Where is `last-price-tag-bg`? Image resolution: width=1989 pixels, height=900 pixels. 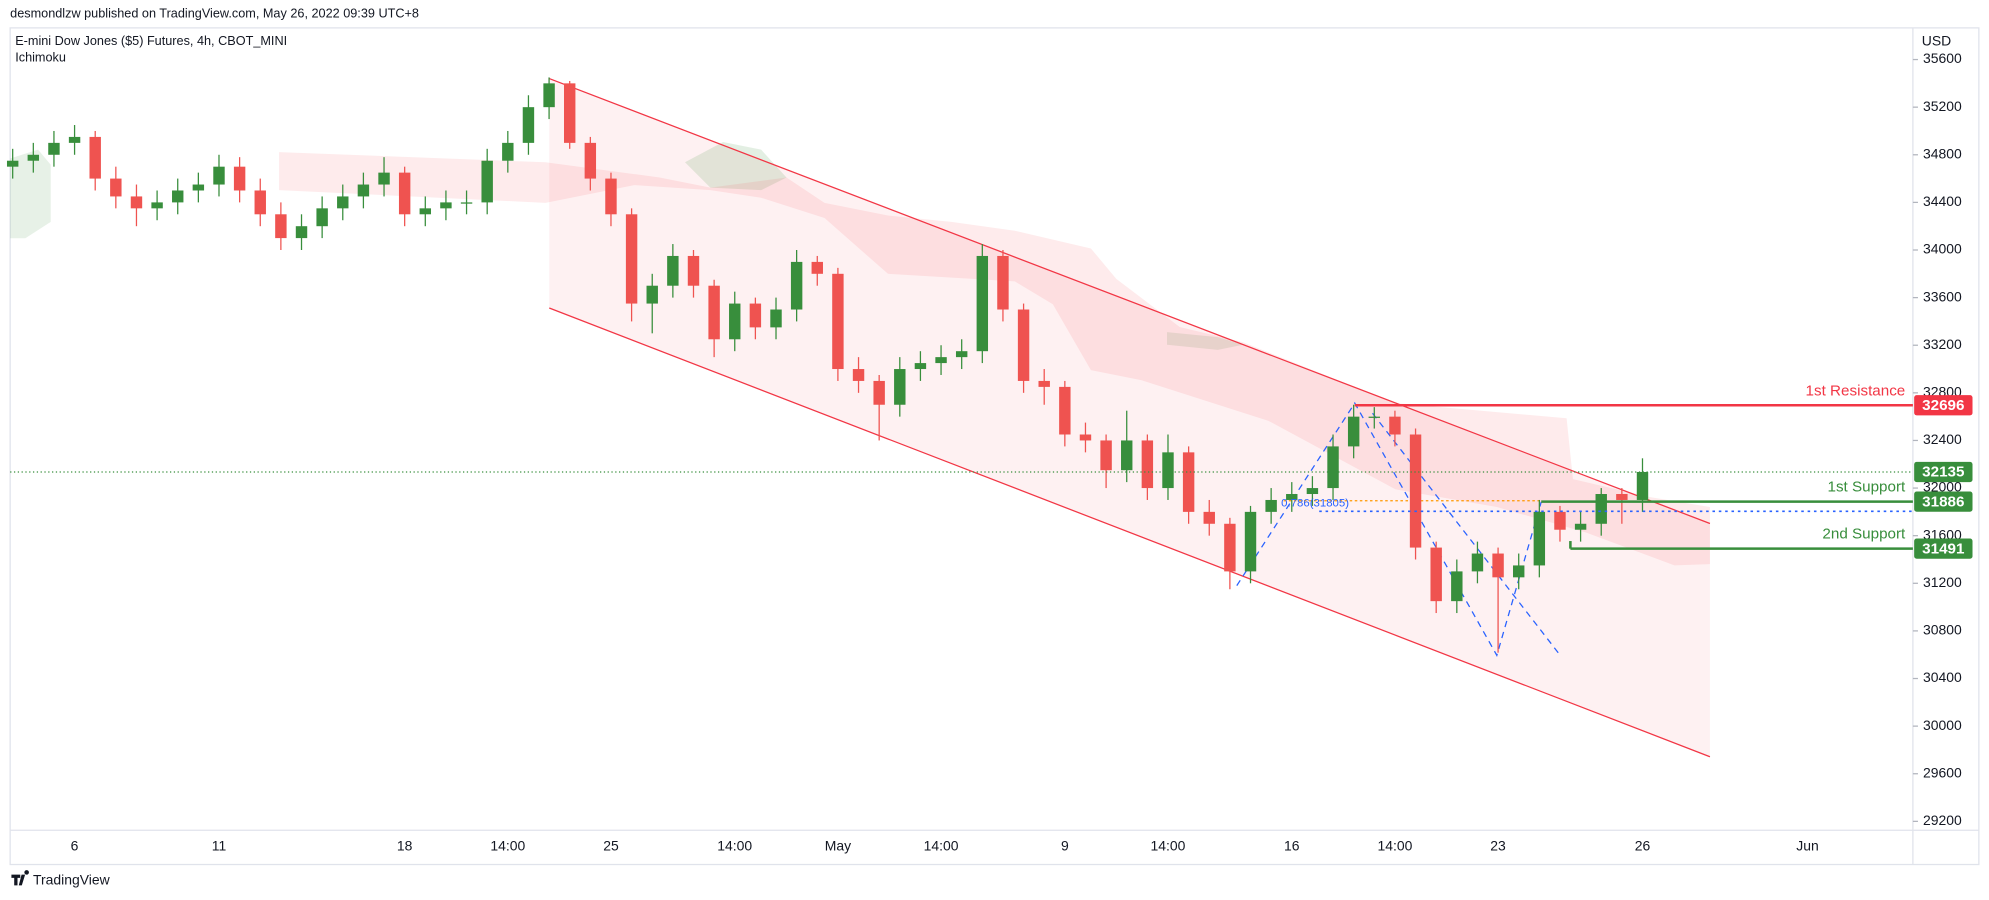
last-price-tag-bg is located at coordinates (1943, 472).